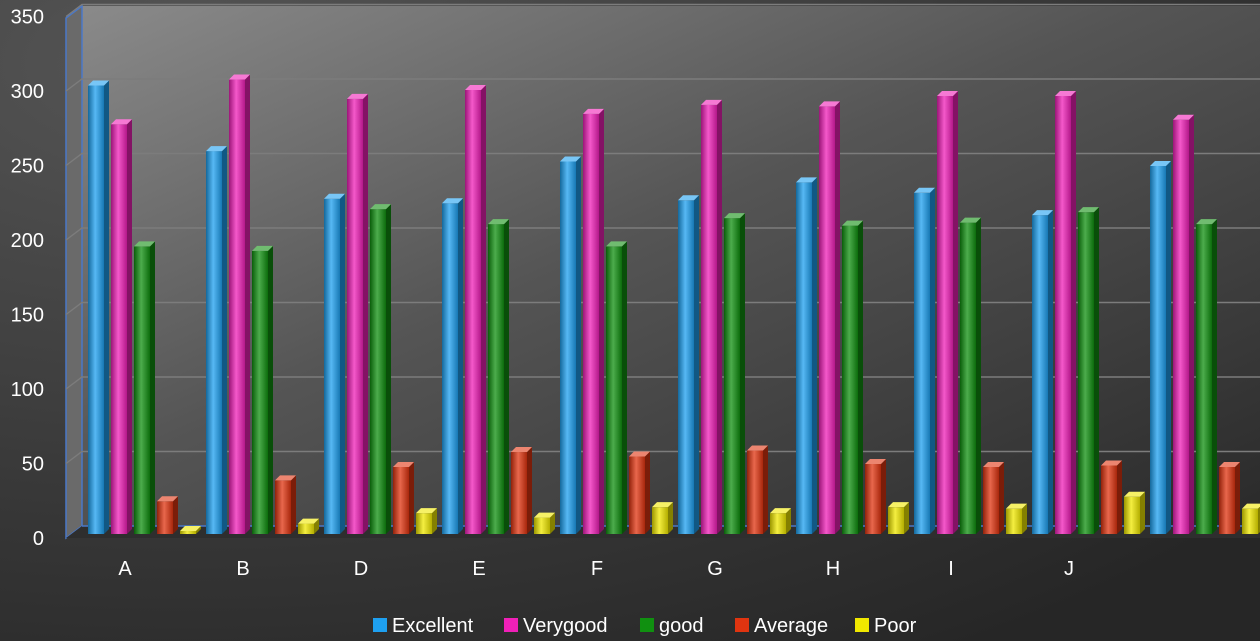 This screenshot has width=1260, height=641. I want to click on y-tick-label: 100, so click(27, 390).